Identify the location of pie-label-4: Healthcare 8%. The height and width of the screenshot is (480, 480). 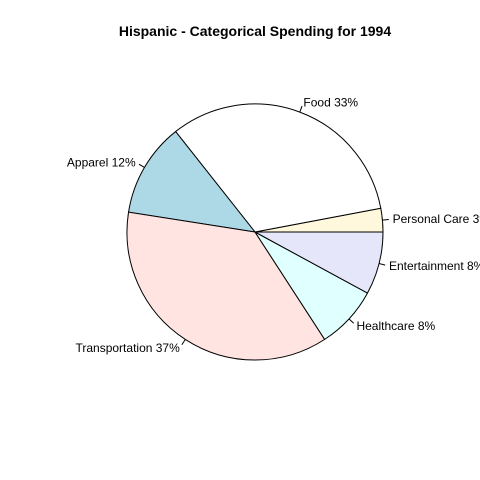
(395, 326).